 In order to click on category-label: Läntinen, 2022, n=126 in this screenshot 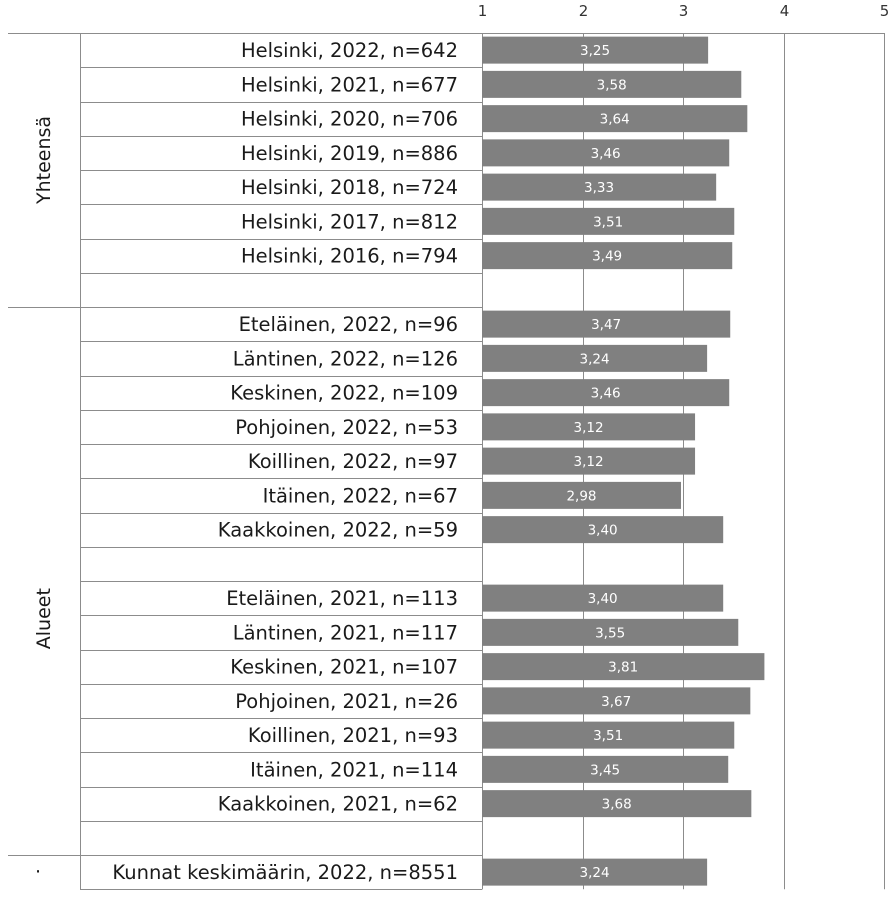, I will do `click(345, 358)`.